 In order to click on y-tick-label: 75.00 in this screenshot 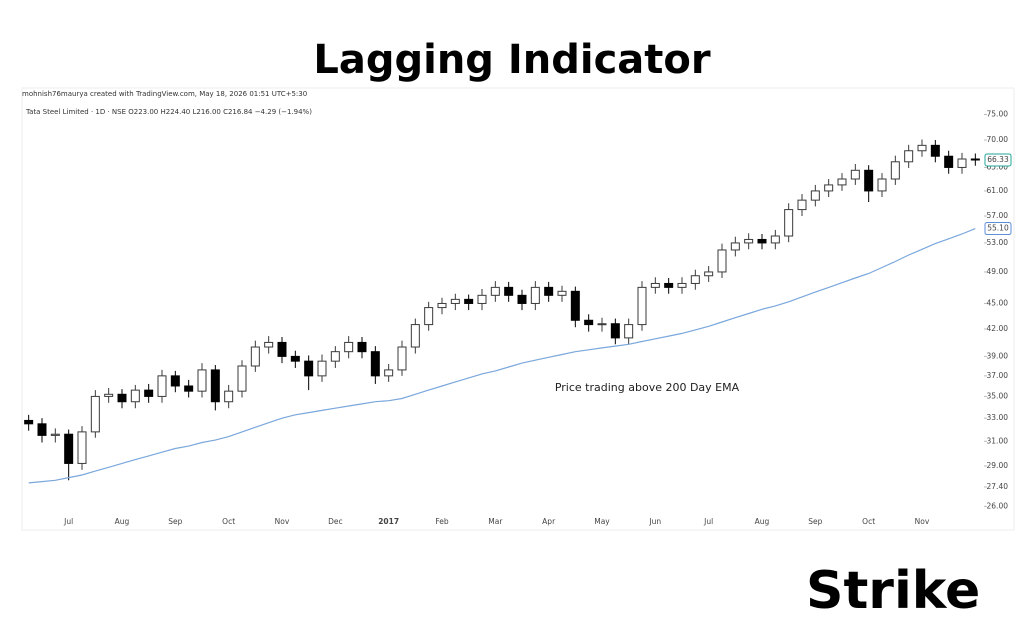, I will do `click(998, 114)`.